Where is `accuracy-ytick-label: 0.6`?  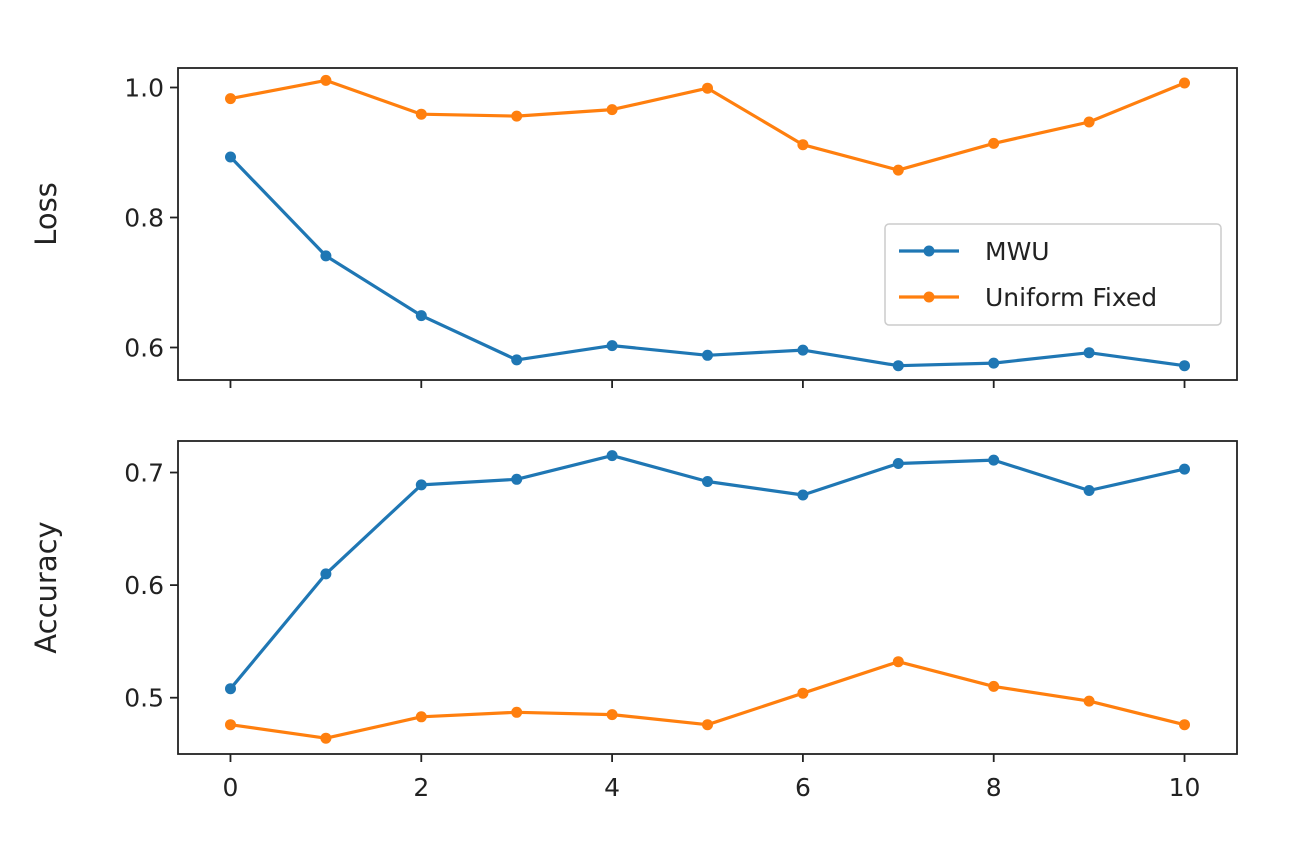 accuracy-ytick-label: 0.6 is located at coordinates (144, 585).